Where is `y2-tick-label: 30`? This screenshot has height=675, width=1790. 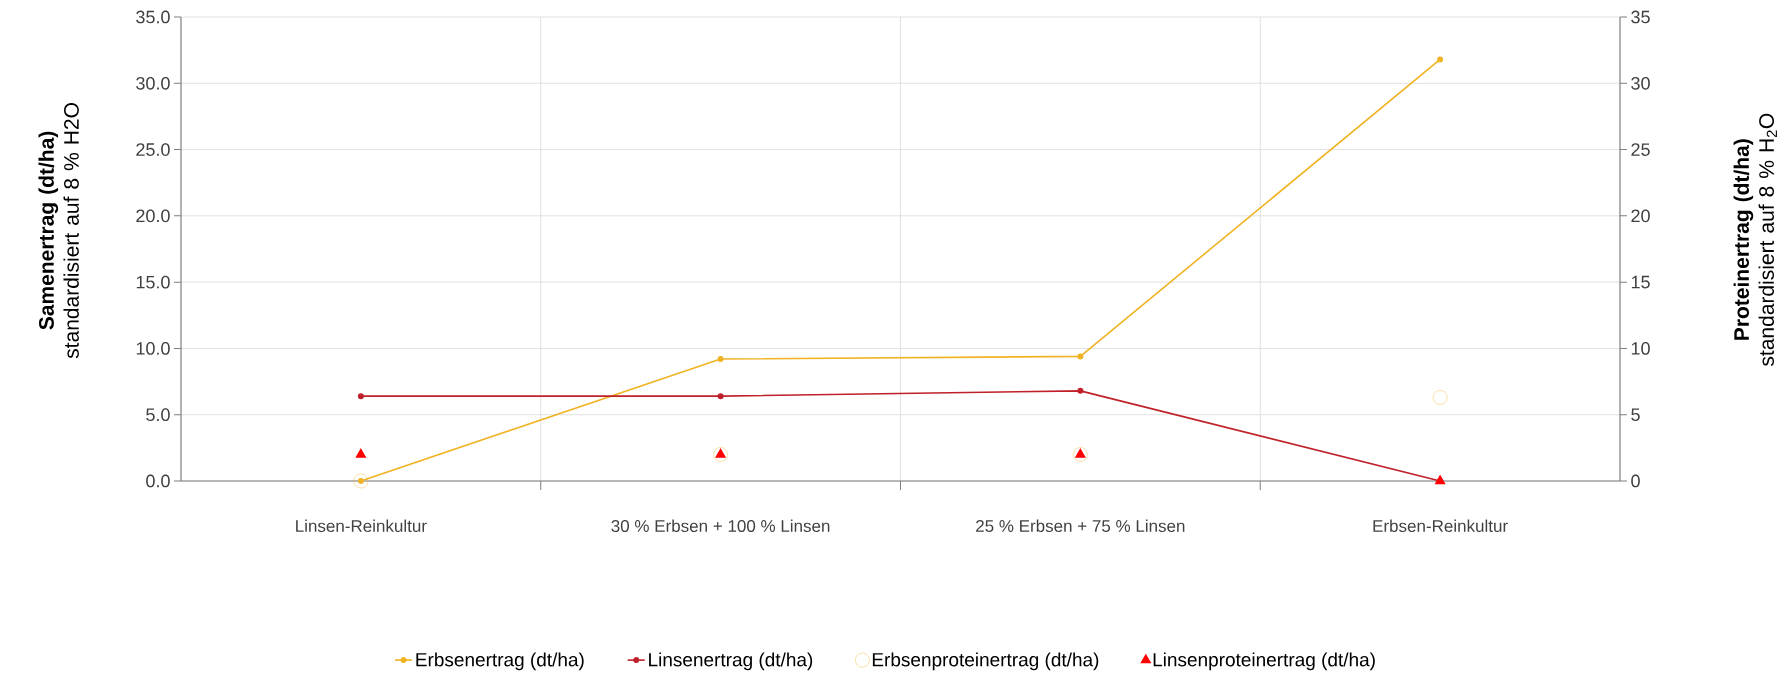
y2-tick-label: 30 is located at coordinates (1640, 83).